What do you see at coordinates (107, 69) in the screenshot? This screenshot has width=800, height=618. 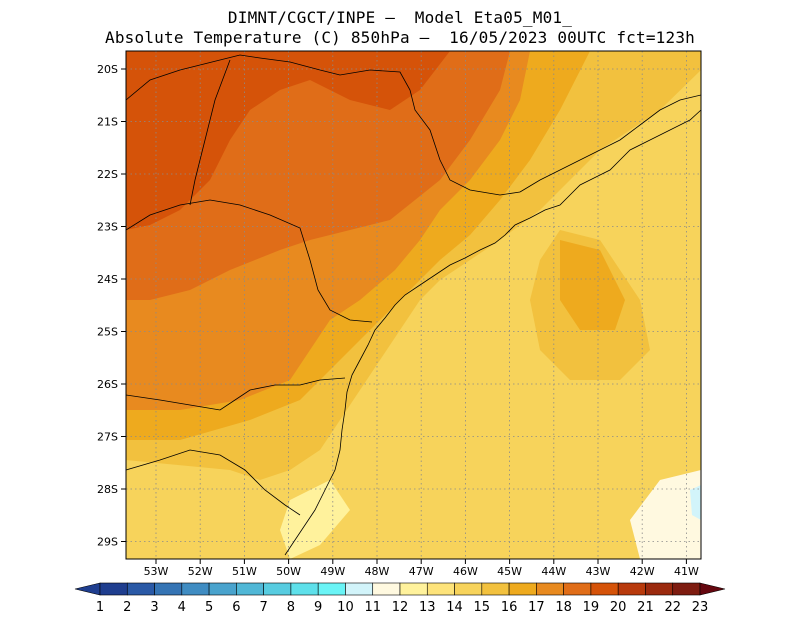 I see `lat-label: 20S` at bounding box center [107, 69].